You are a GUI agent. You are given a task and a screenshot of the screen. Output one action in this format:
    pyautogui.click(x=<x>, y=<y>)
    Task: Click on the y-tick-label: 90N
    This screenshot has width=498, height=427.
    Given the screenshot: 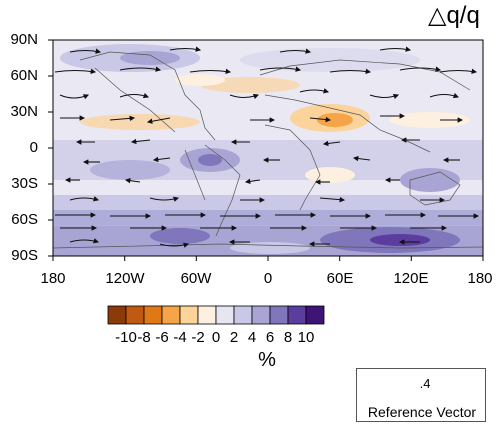 What is the action you would take?
    pyautogui.click(x=24, y=39)
    